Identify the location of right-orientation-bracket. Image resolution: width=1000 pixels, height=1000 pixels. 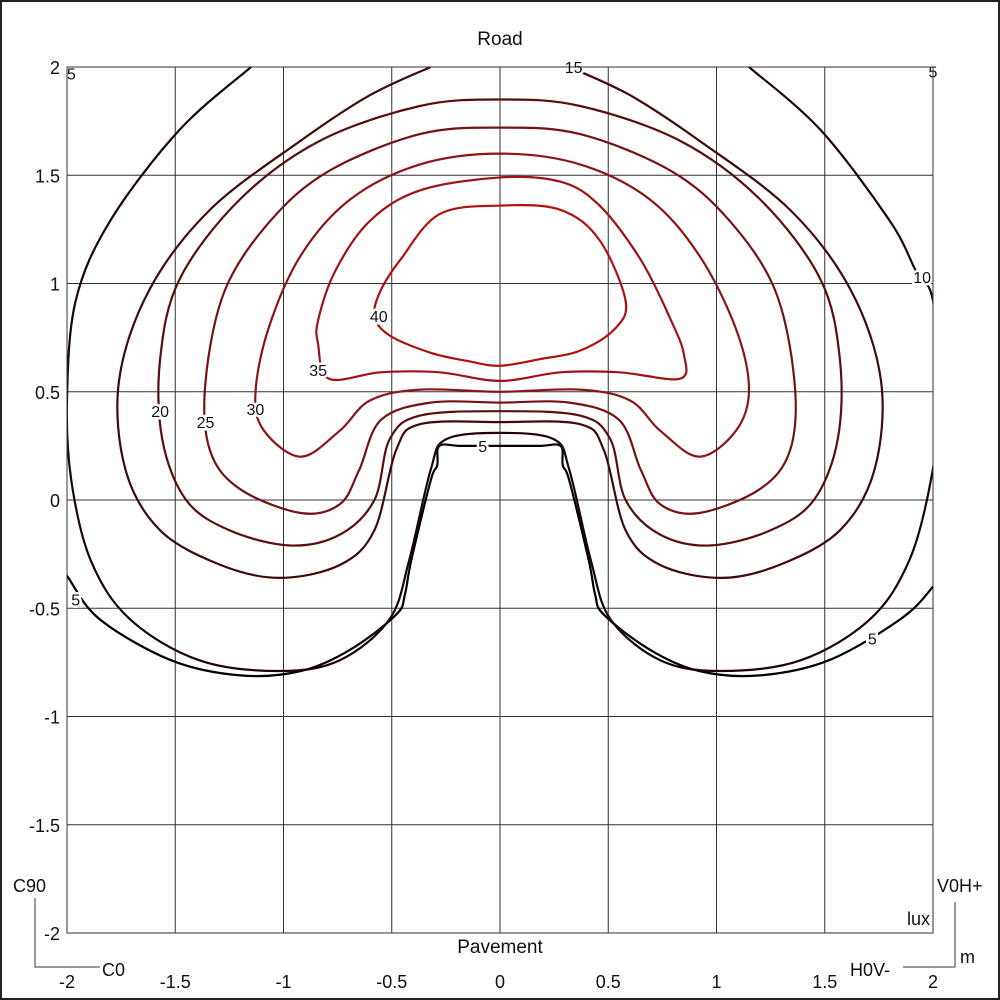
(929, 935).